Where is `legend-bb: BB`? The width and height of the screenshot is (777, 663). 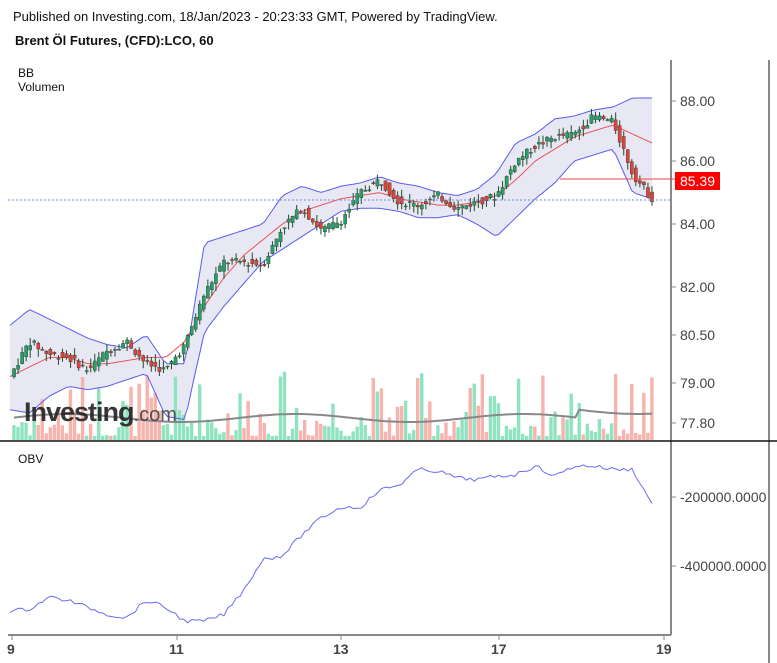 legend-bb: BB is located at coordinates (26, 73).